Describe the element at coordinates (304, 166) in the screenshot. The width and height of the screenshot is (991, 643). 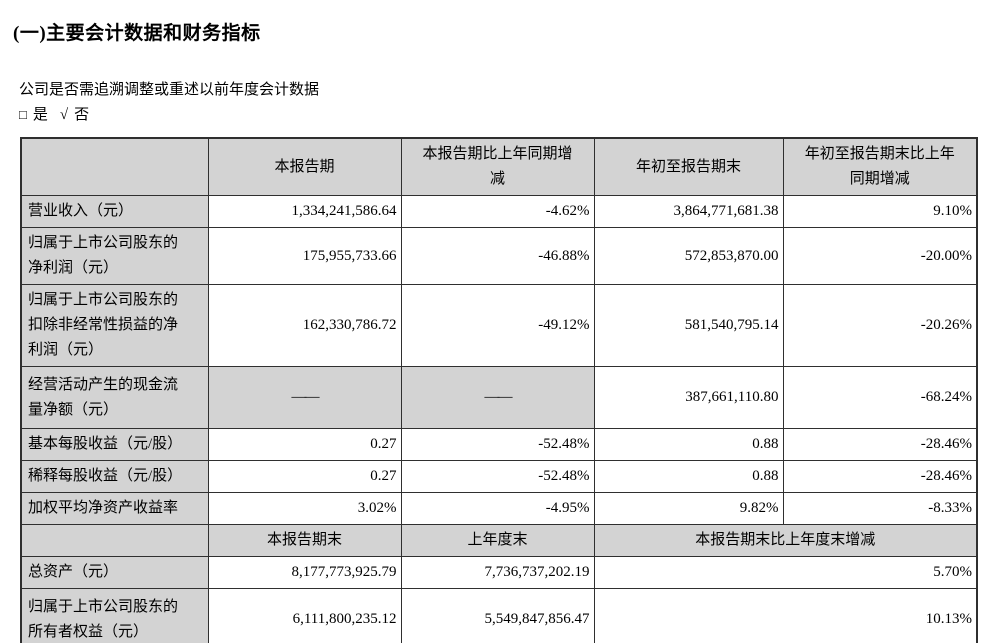
I see `header-current-period: 本报告期` at that location.